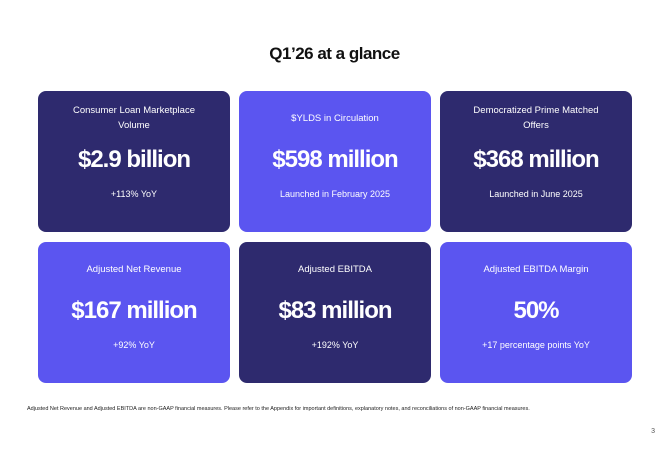 This screenshot has height=458, width=669. What do you see at coordinates (134, 118) in the screenshot?
I see `card-label: Consumer Loan Marketplace Volume` at bounding box center [134, 118].